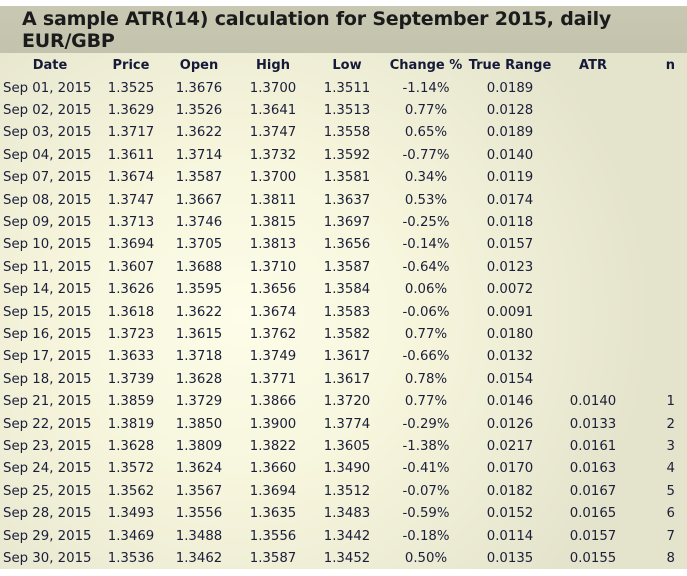 This screenshot has width=687, height=576. What do you see at coordinates (47, 88) in the screenshot?
I see `cell-date: Sep 01, 2015` at bounding box center [47, 88].